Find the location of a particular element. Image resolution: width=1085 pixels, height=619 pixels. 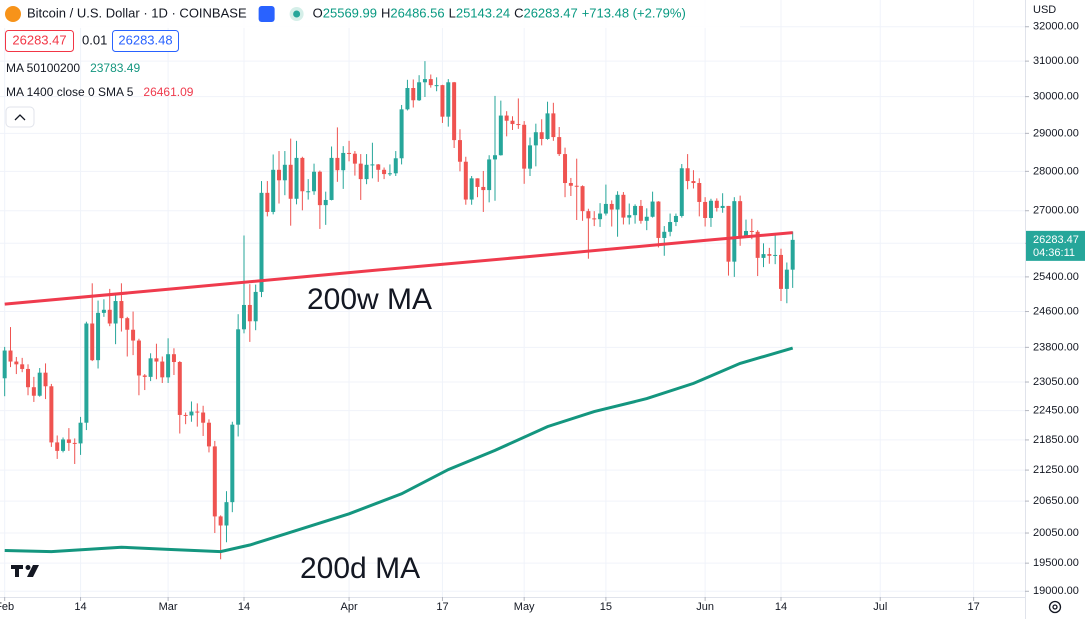

ma-legend-name: MA 1400 close 0 SMA 5 is located at coordinates (70, 92).